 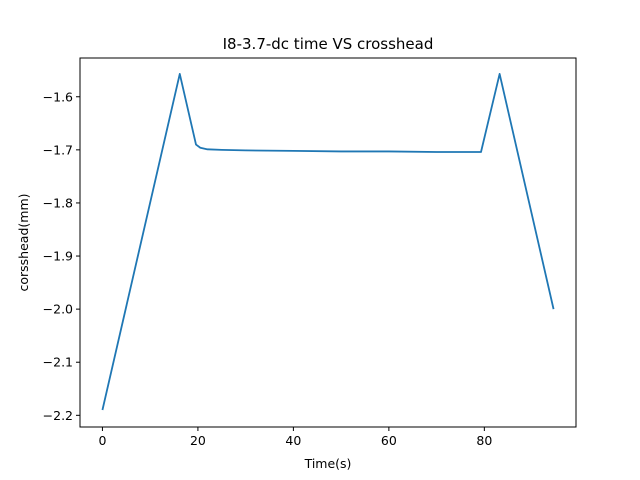 I want to click on x-tick-label: 60, so click(x=389, y=440).